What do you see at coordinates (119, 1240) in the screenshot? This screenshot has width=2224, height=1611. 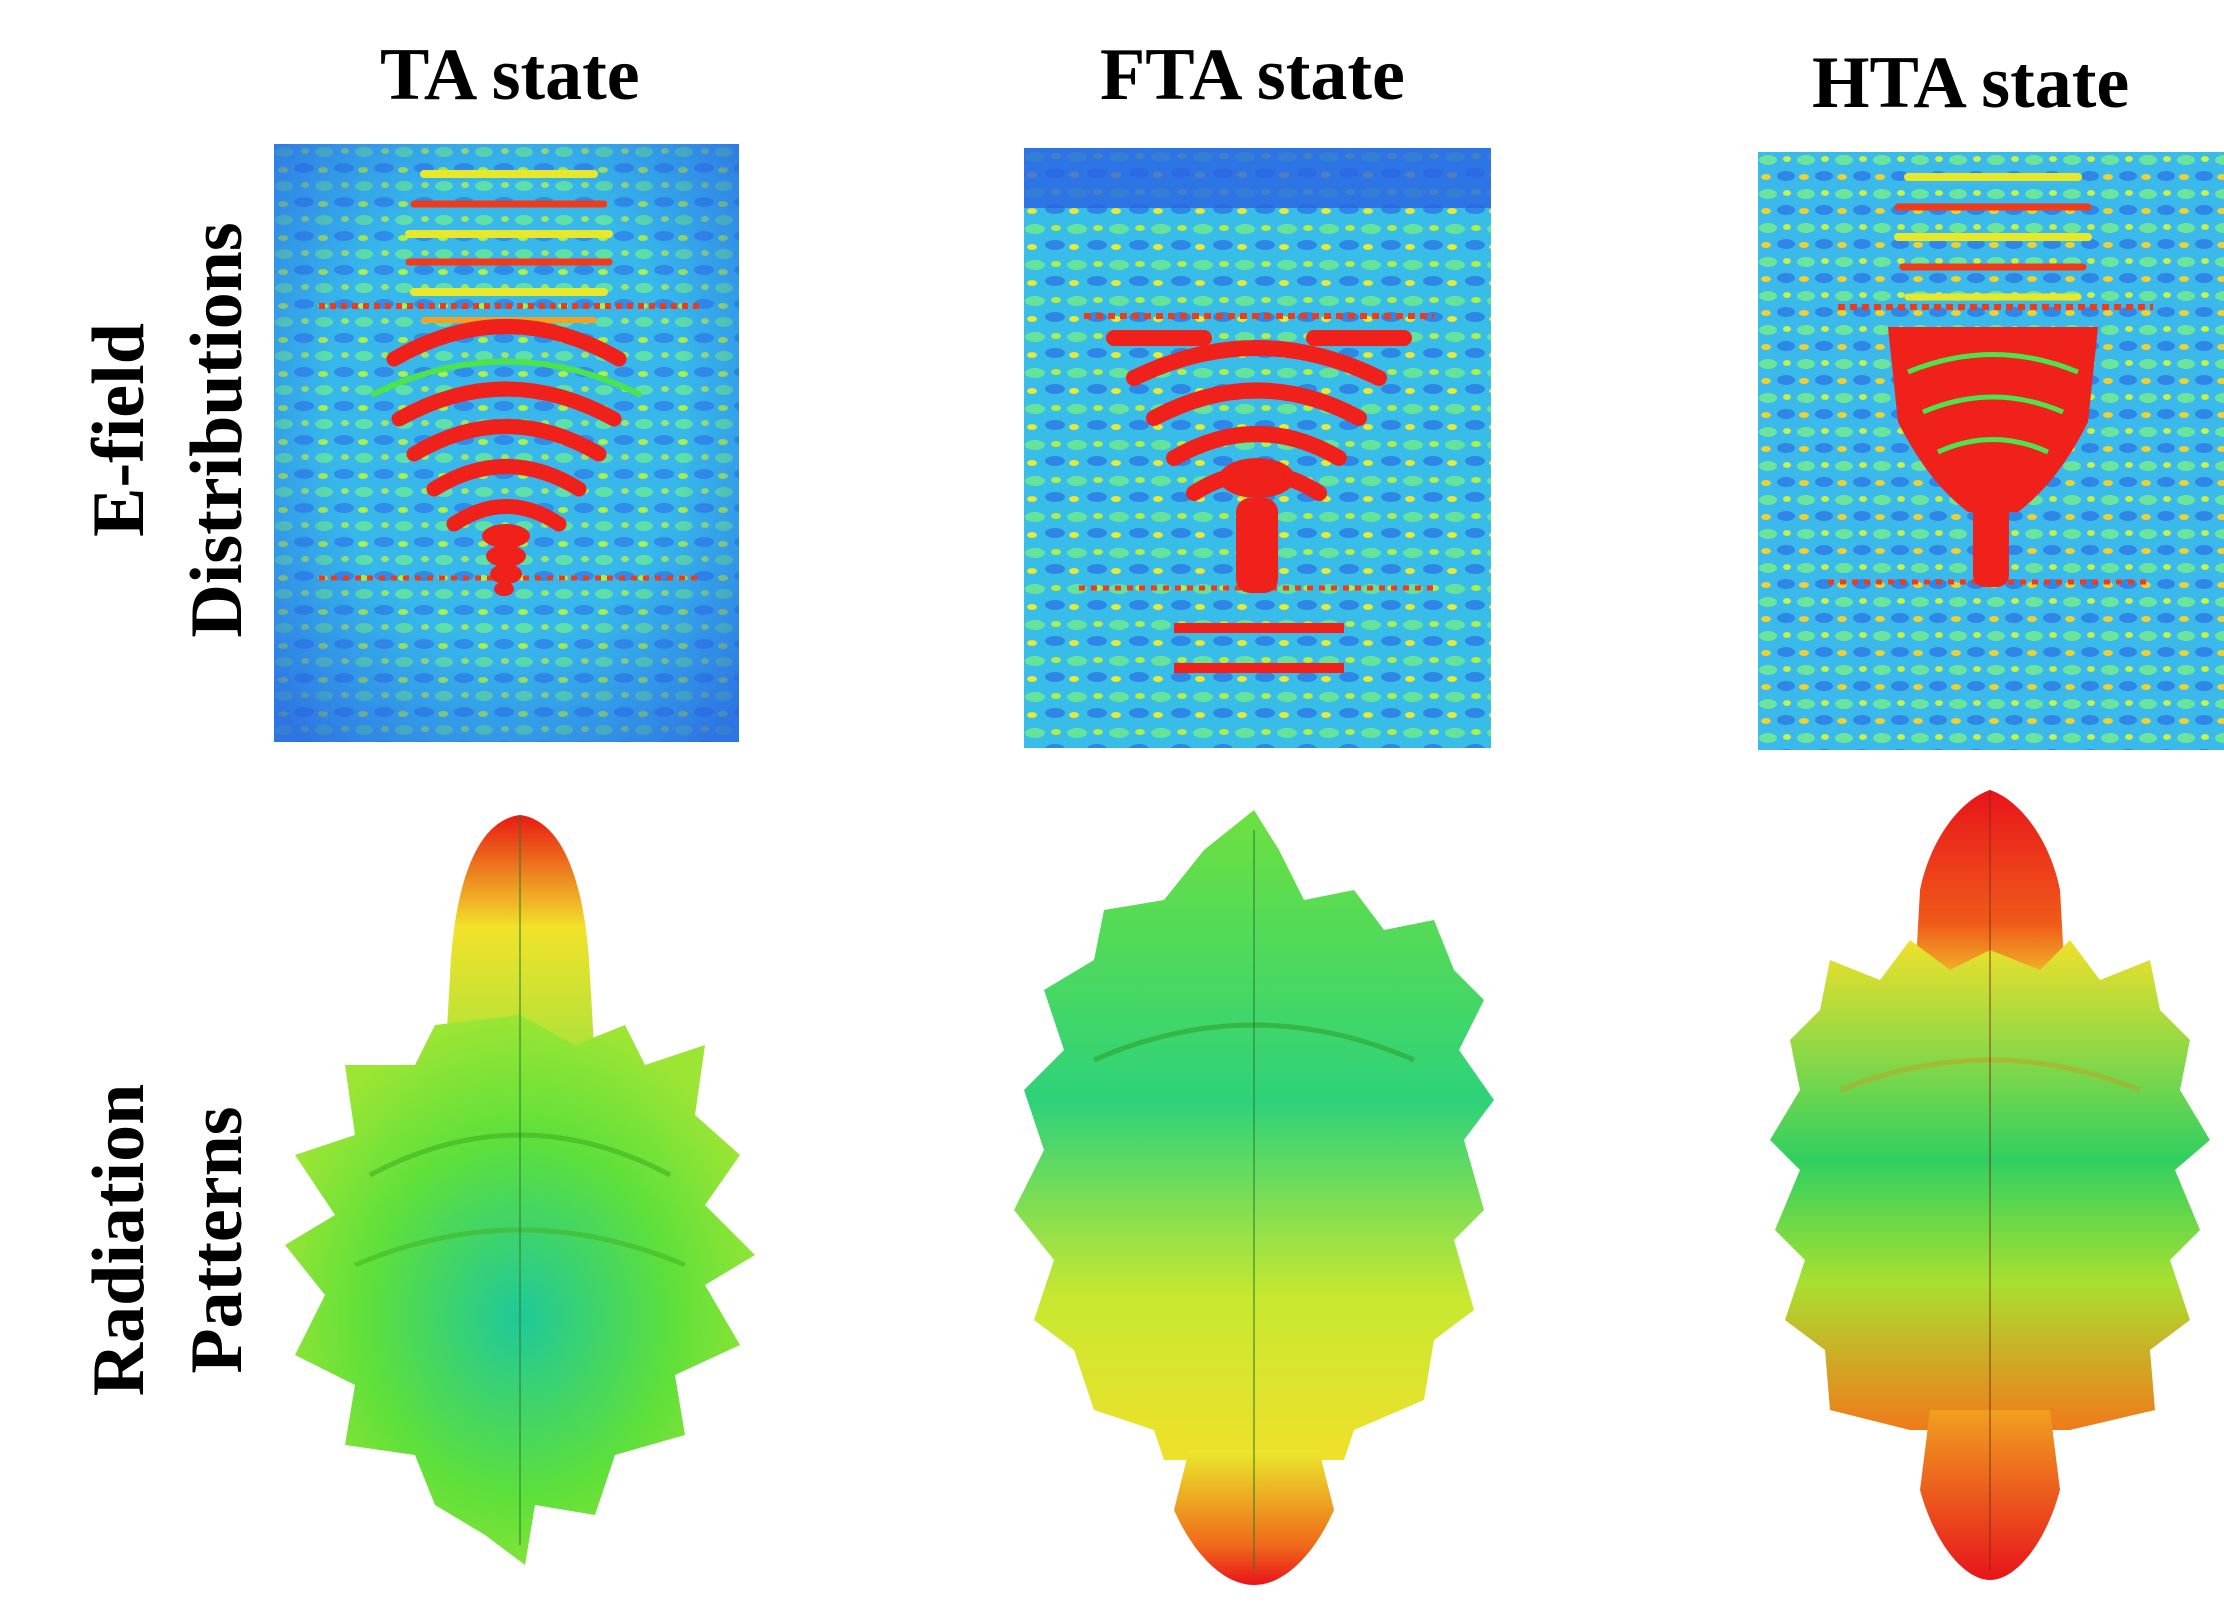 I see `row-label-radiation-line1: Radiation` at bounding box center [119, 1240].